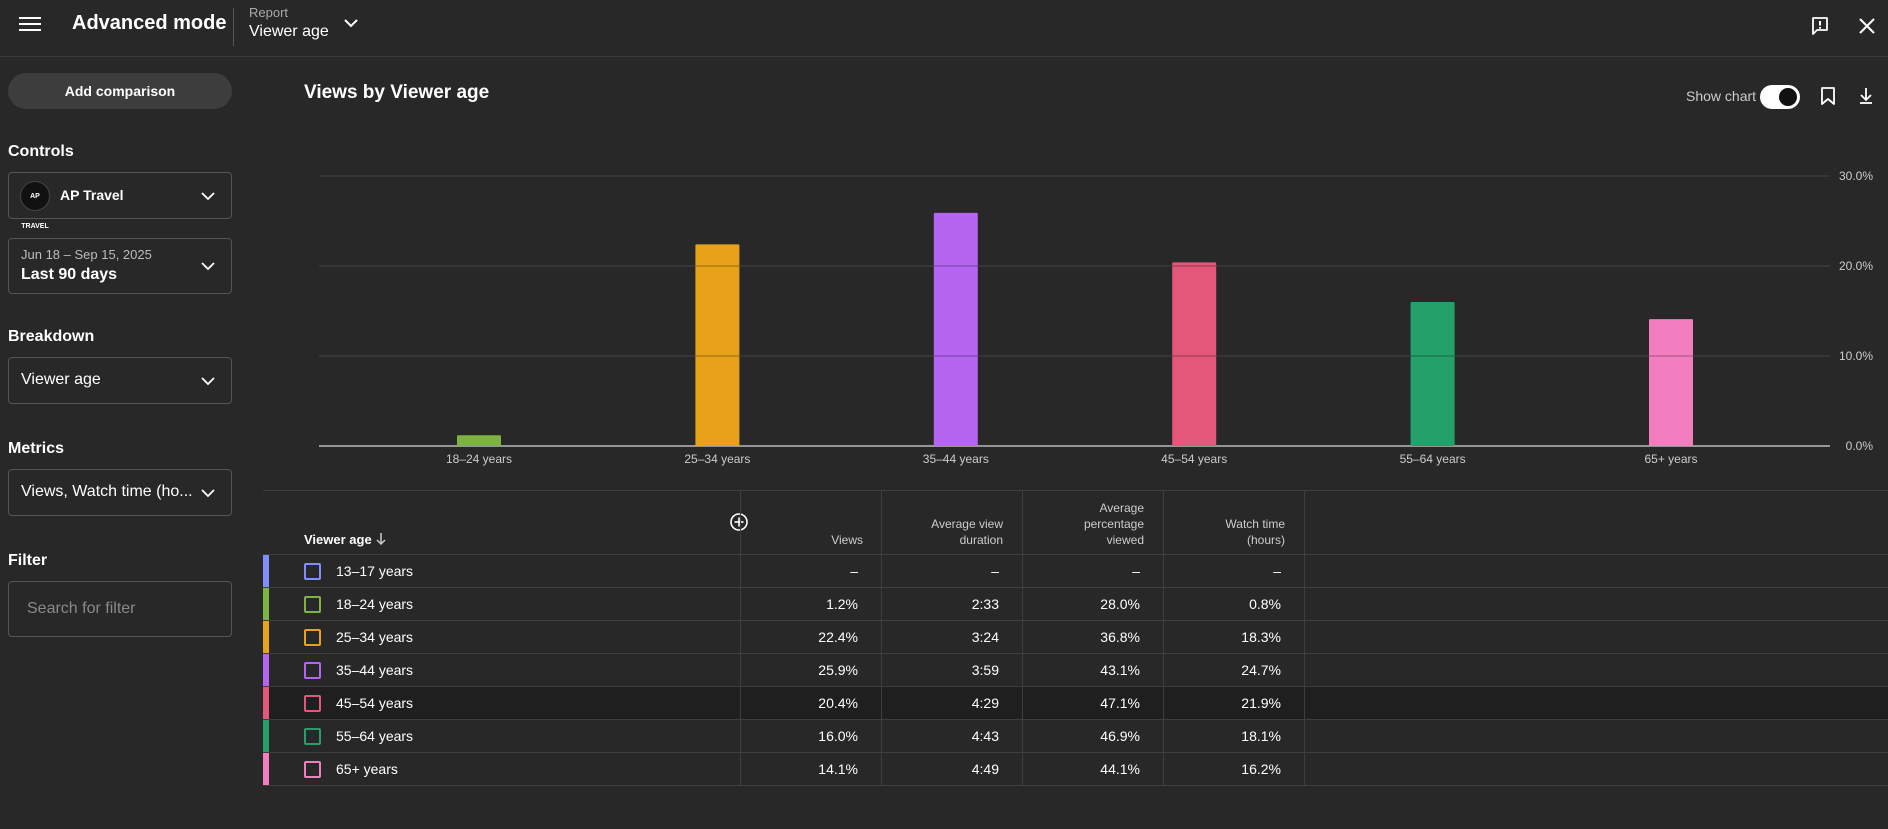 This screenshot has width=1888, height=829. Describe the element at coordinates (1075, 669) in the screenshot. I see `table-row: 35–44 years 25.9% 3:59 43.1% 24.7%` at that location.